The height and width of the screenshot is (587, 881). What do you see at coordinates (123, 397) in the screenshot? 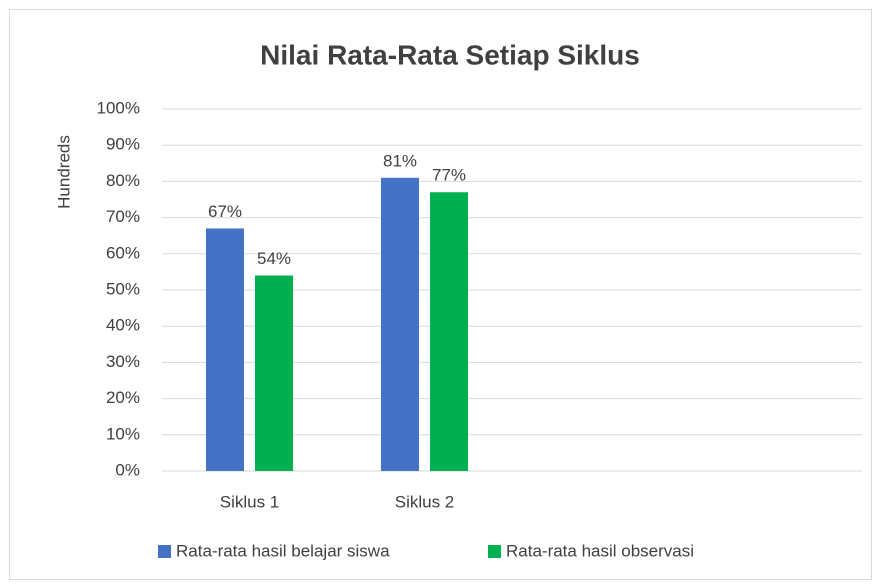
I see `y-tick-label: 20%` at bounding box center [123, 397].